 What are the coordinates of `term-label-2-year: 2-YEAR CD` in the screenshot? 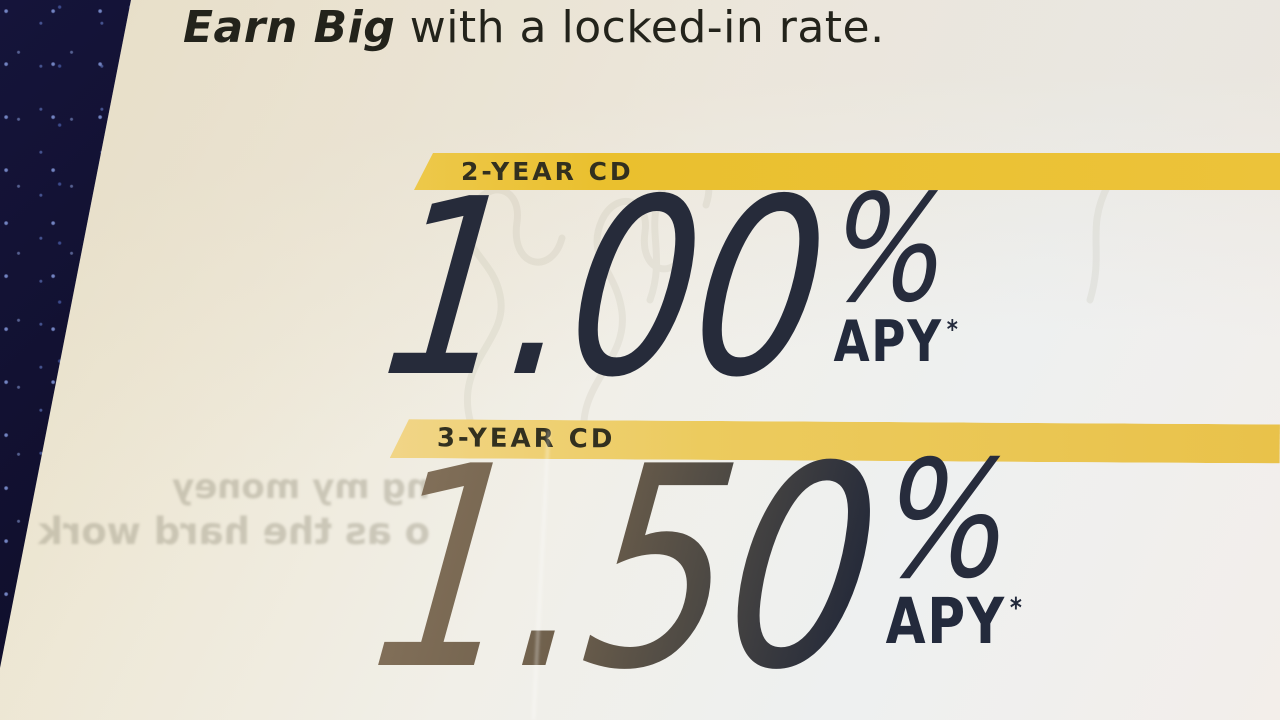 It's located at (547, 171).